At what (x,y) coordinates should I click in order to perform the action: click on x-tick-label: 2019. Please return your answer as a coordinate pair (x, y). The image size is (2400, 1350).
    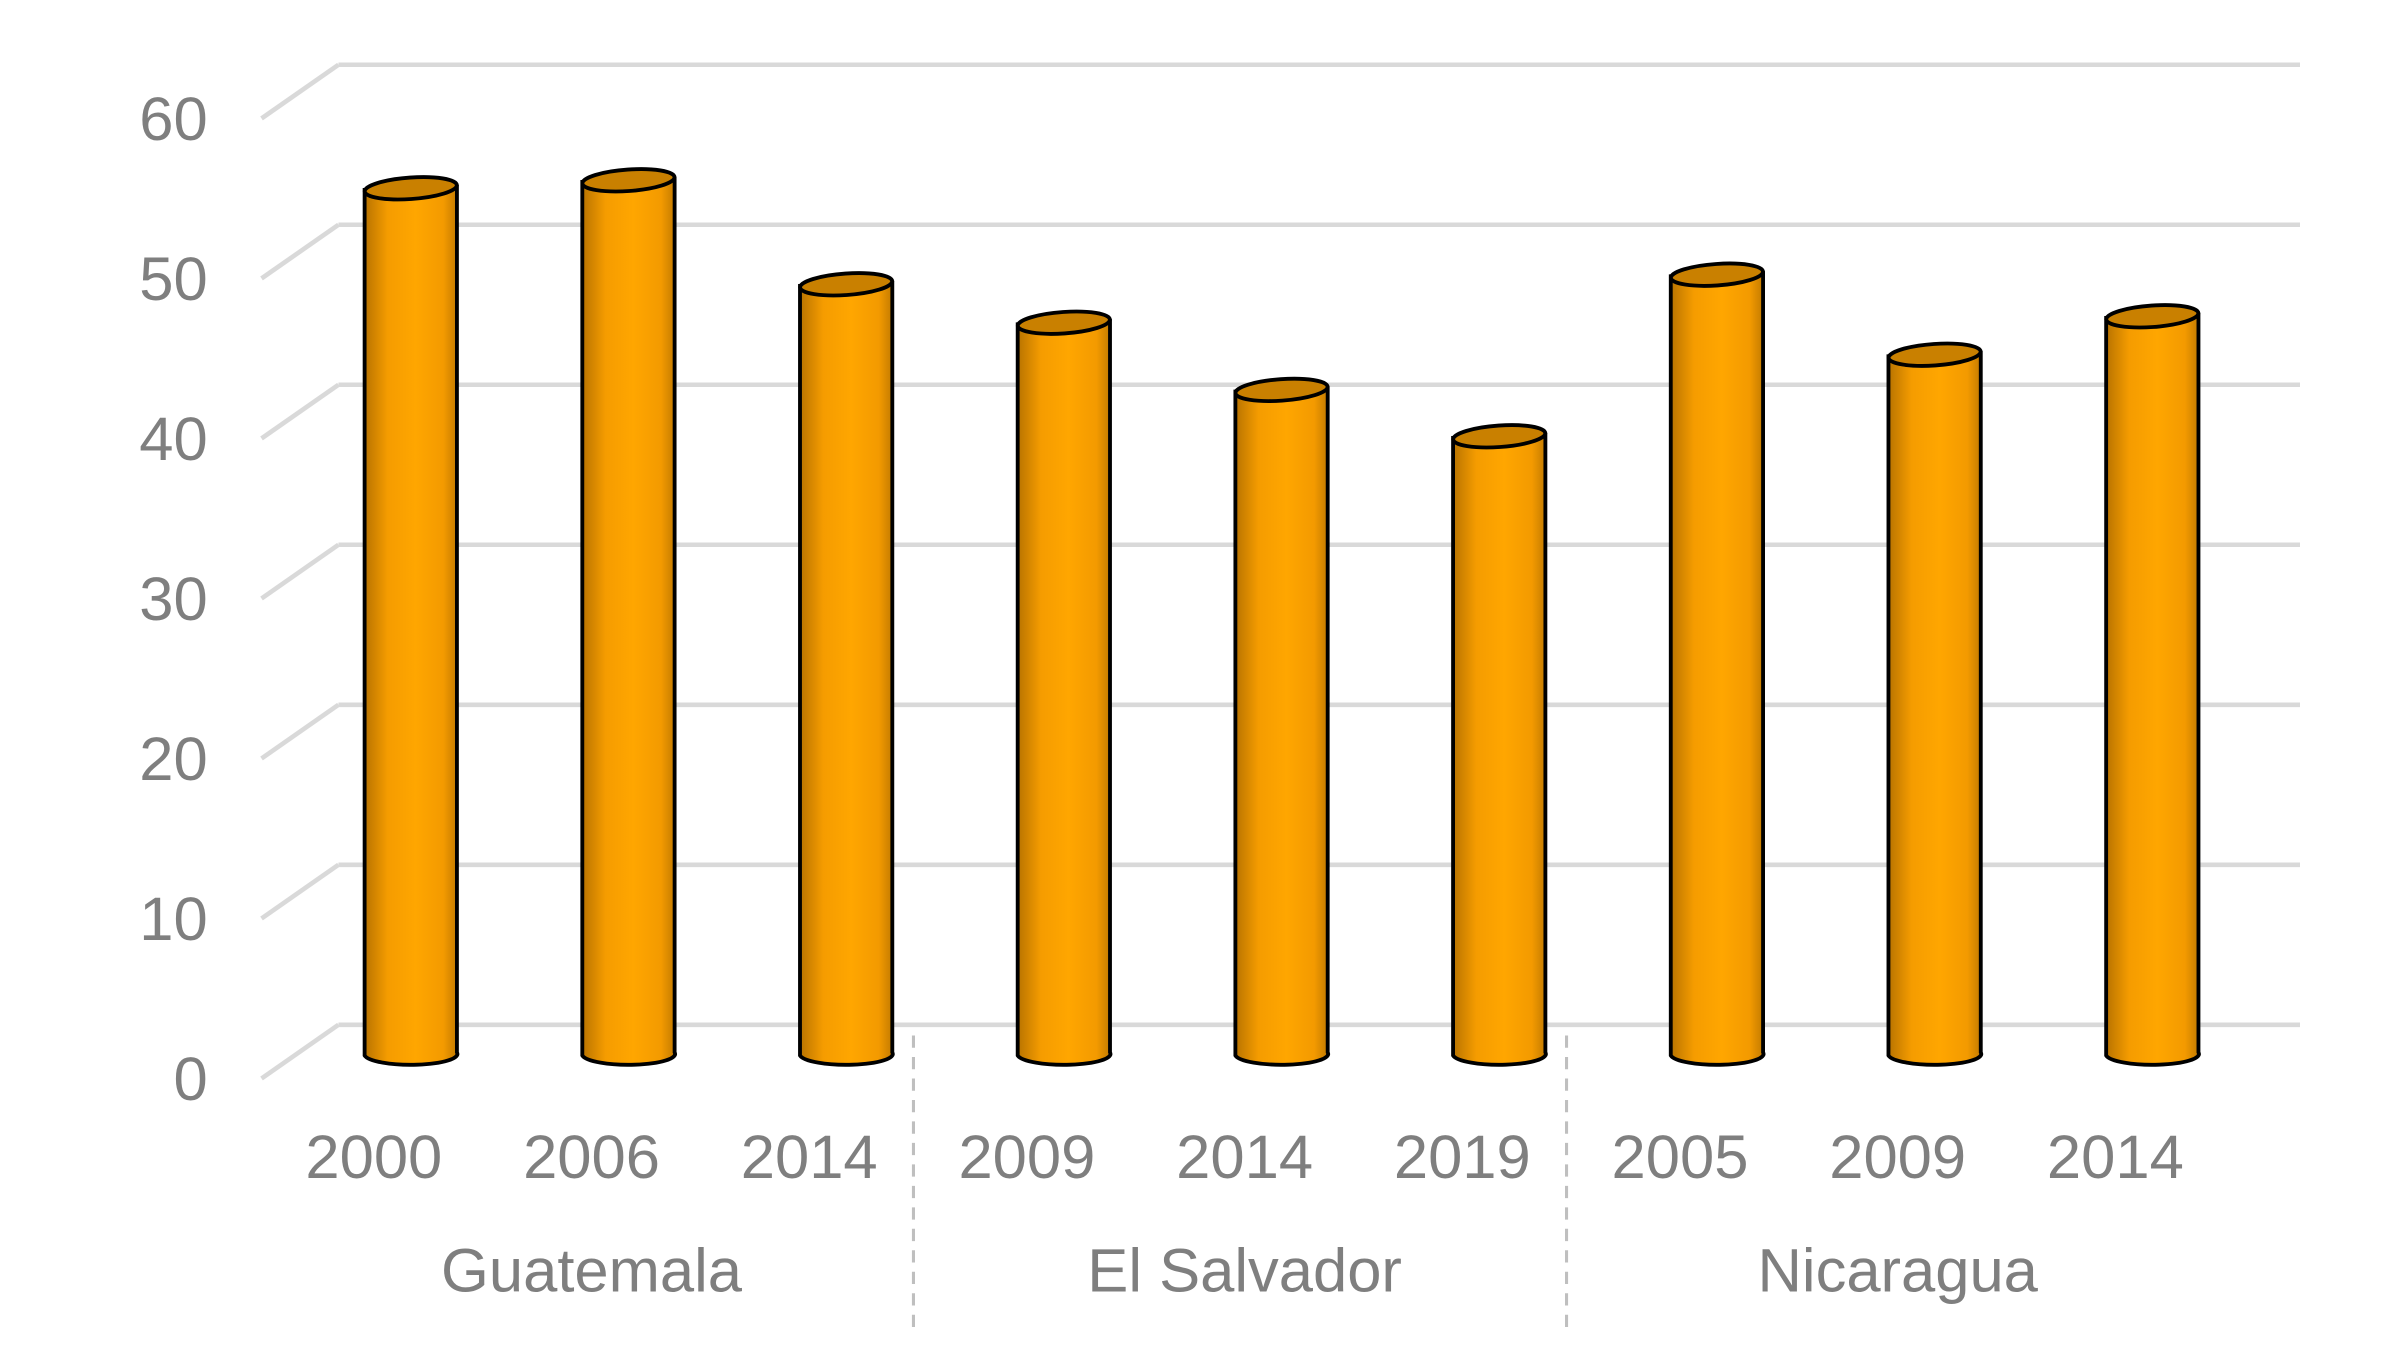
    Looking at the image, I should click on (1462, 1157).